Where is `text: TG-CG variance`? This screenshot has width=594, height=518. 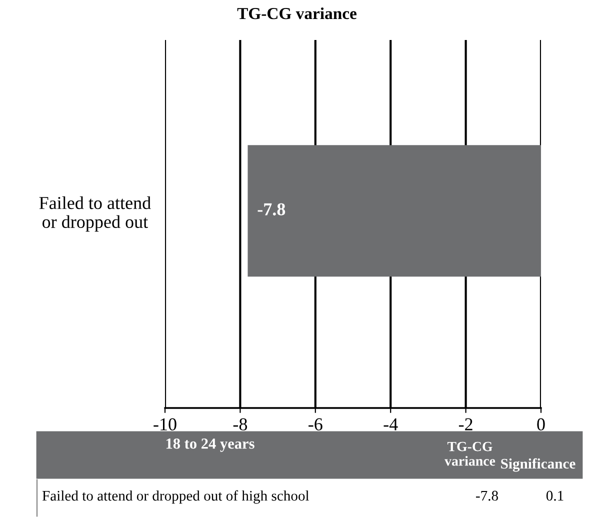 text: TG-CG variance is located at coordinates (470, 454).